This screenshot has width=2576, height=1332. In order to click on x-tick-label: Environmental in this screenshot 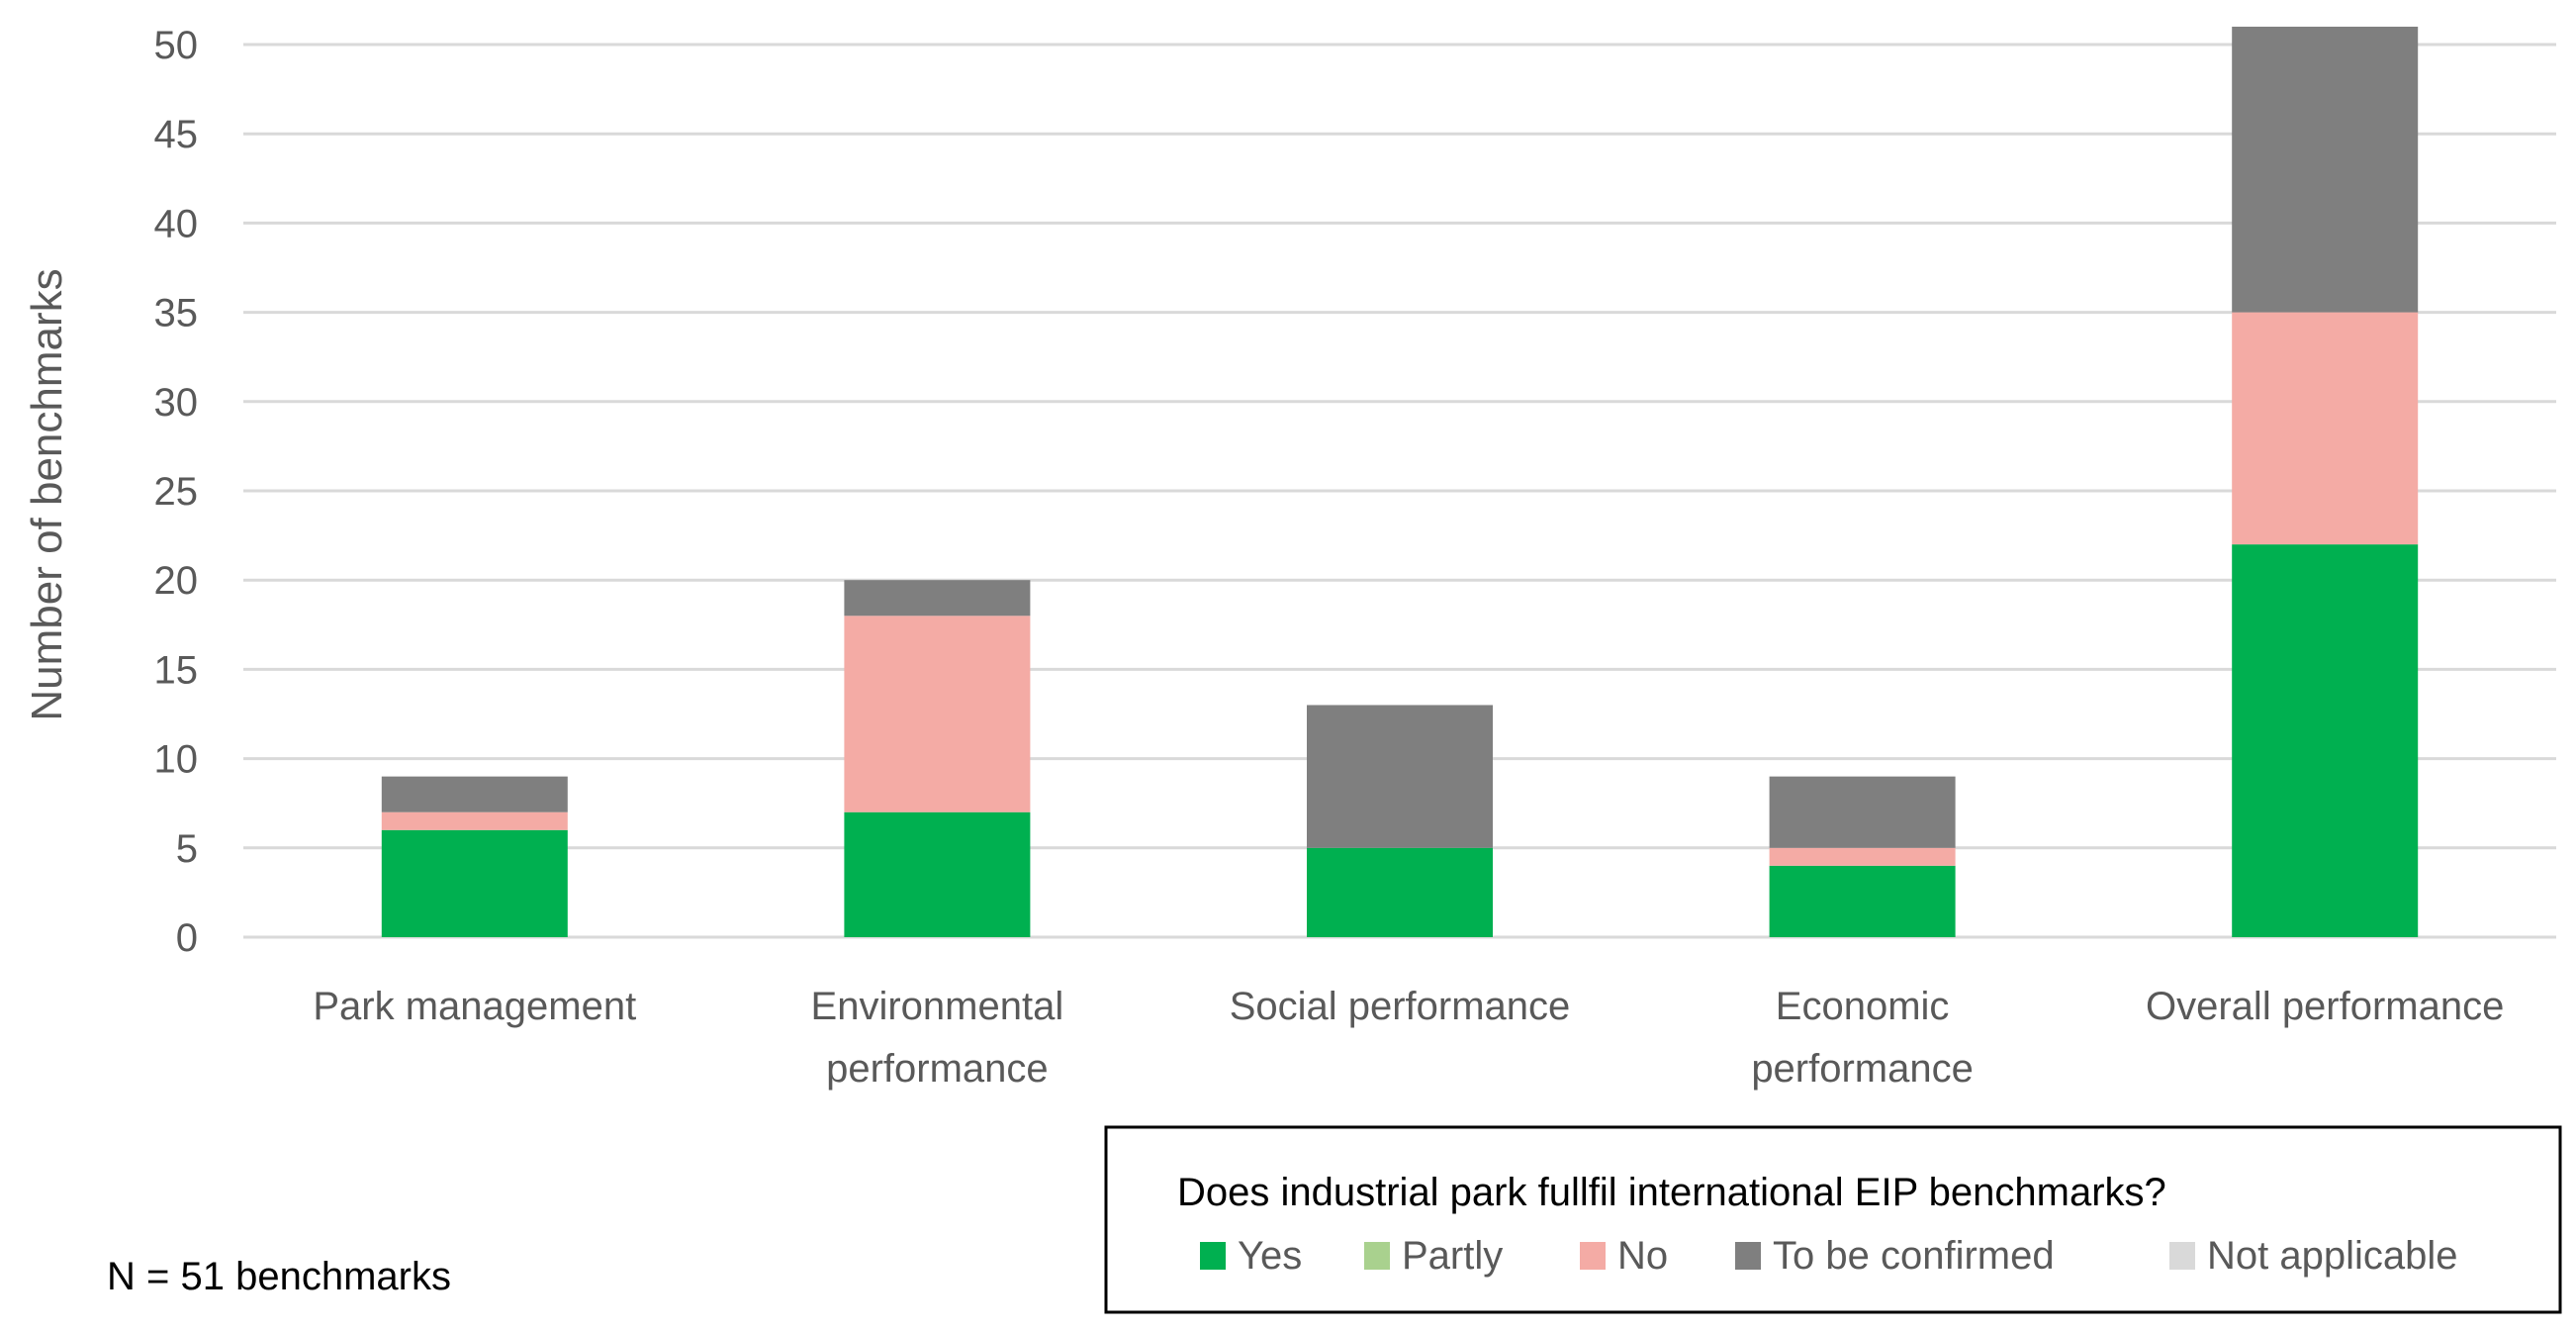, I will do `click(937, 1006)`.